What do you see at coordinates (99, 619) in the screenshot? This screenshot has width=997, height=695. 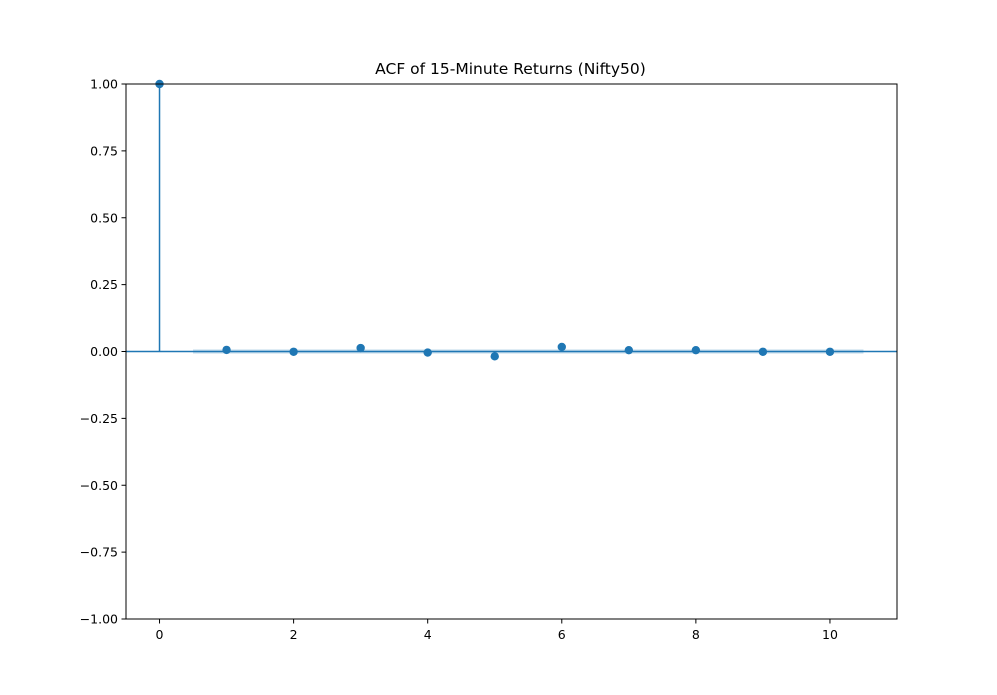 I see `y-tick-label: −1.00` at bounding box center [99, 619].